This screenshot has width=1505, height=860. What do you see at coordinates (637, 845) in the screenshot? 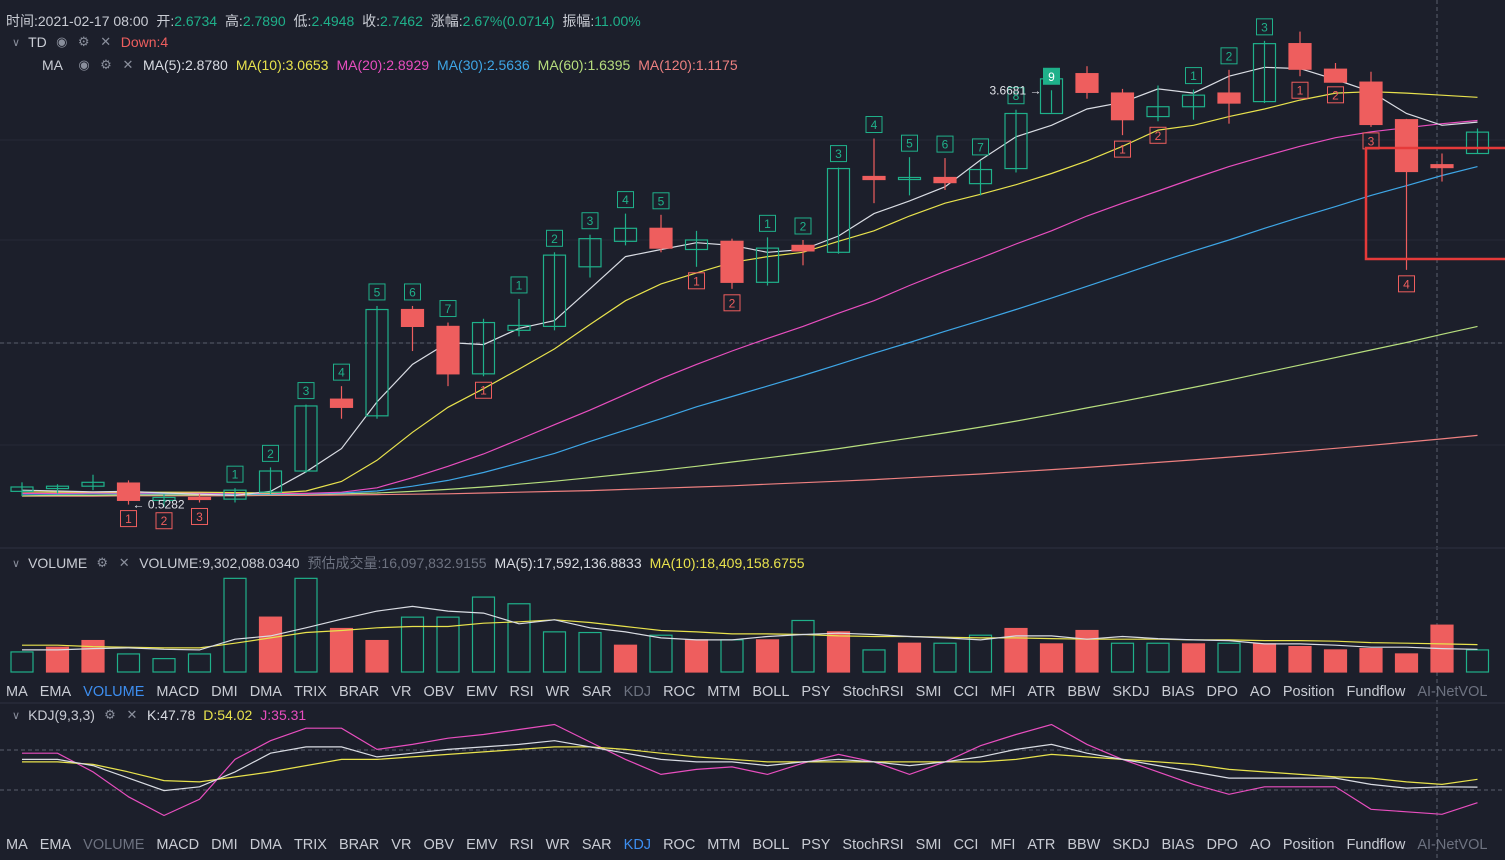
I see `tab-kdj-bottom: KDJ` at bounding box center [637, 845].